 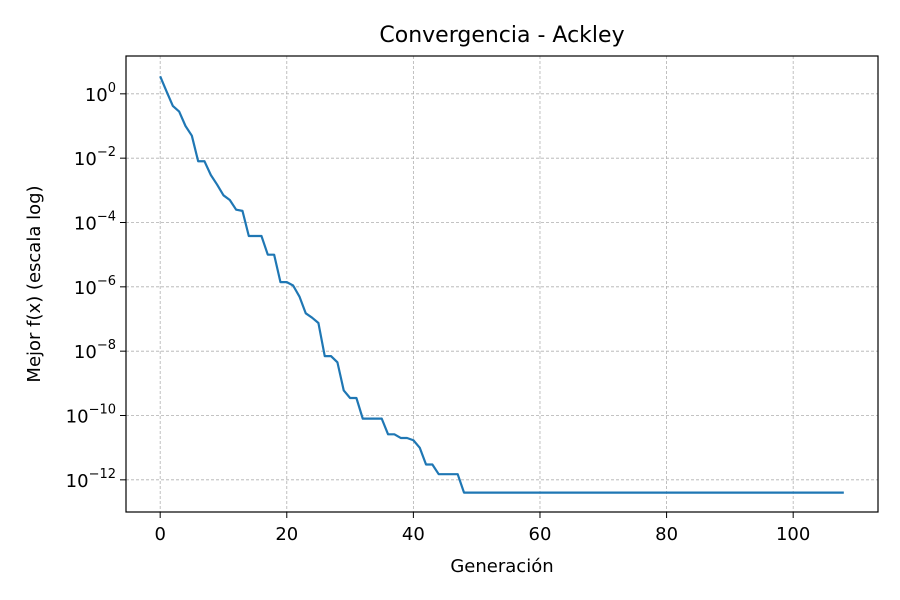 I want to click on chart-title: Convergencia - Ackley, so click(x=501, y=35).